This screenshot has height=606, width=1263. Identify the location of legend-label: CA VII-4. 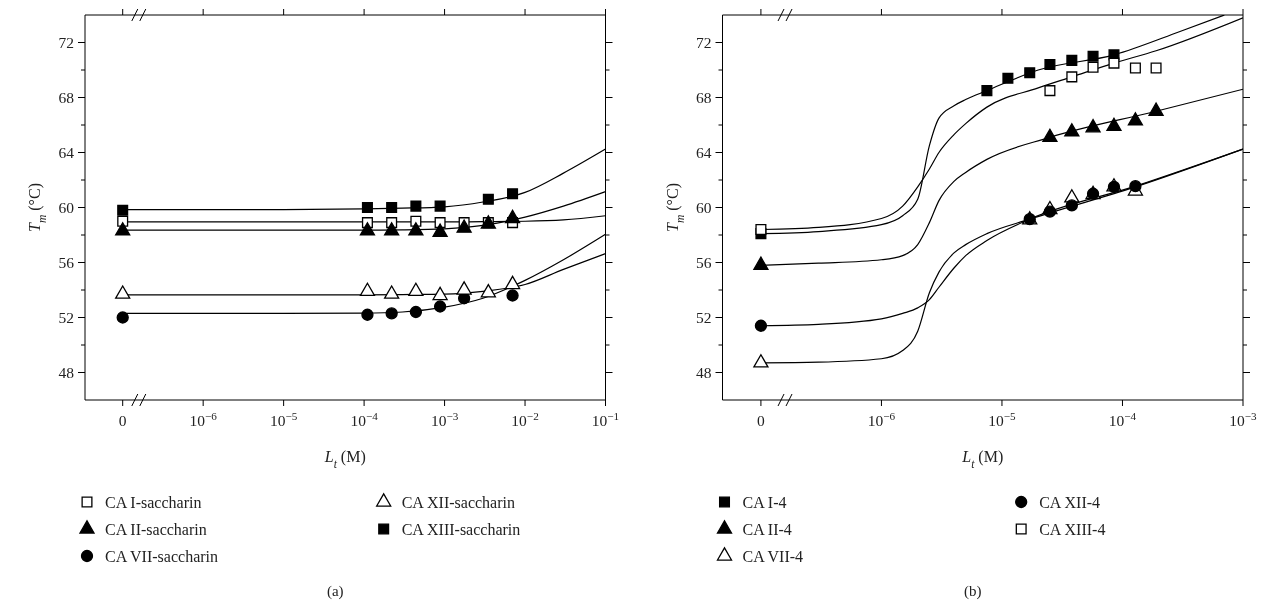
(773, 556).